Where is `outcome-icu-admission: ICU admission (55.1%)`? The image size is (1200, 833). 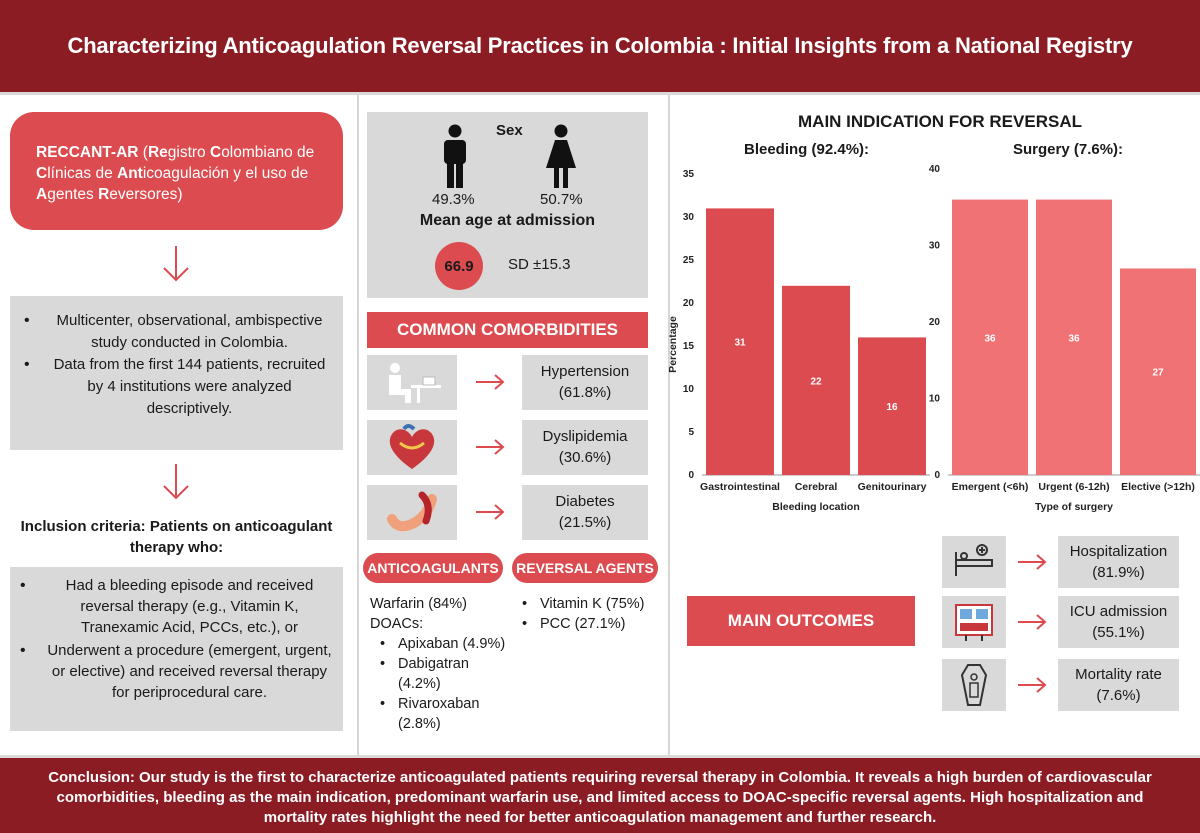
outcome-icu-admission: ICU admission (55.1%) is located at coordinates (1118, 622).